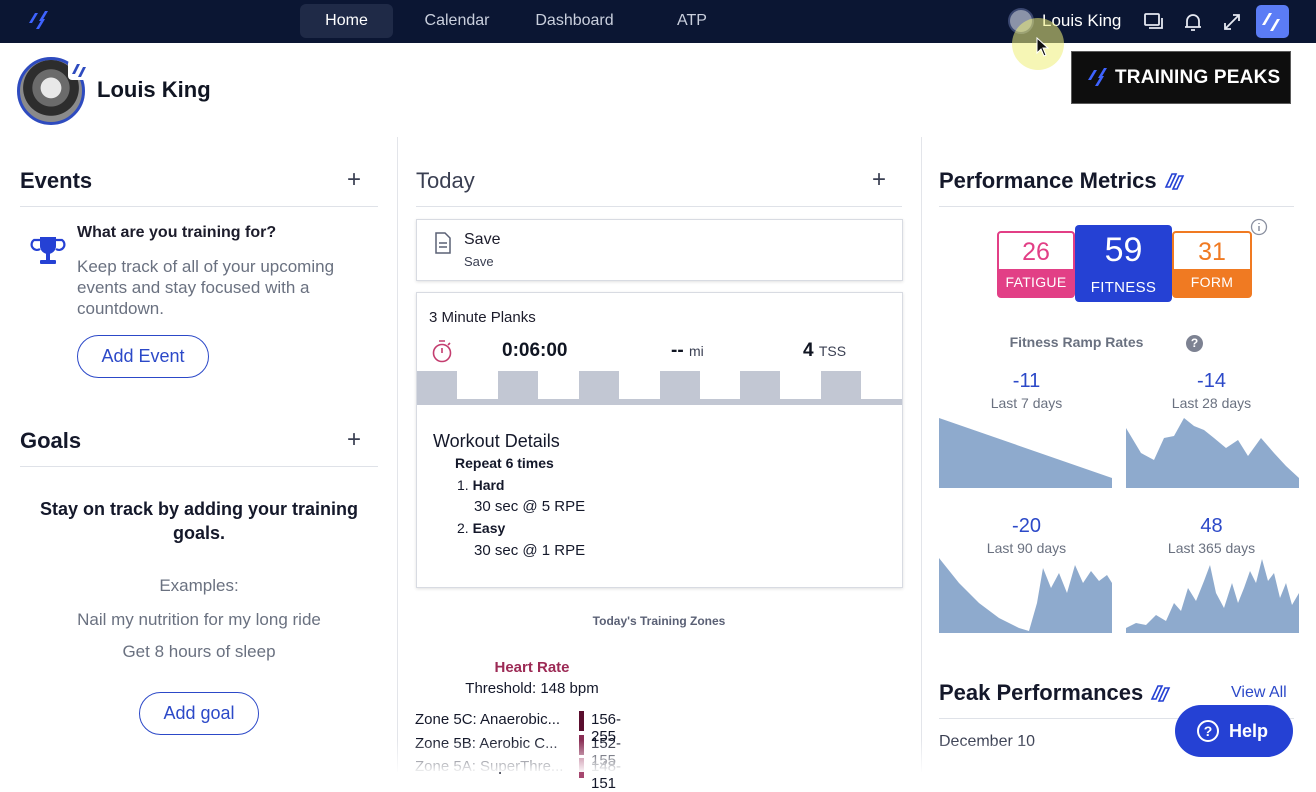 The image size is (1316, 792). Describe the element at coordinates (1154, 22) in the screenshot. I see `chat-icon` at that location.